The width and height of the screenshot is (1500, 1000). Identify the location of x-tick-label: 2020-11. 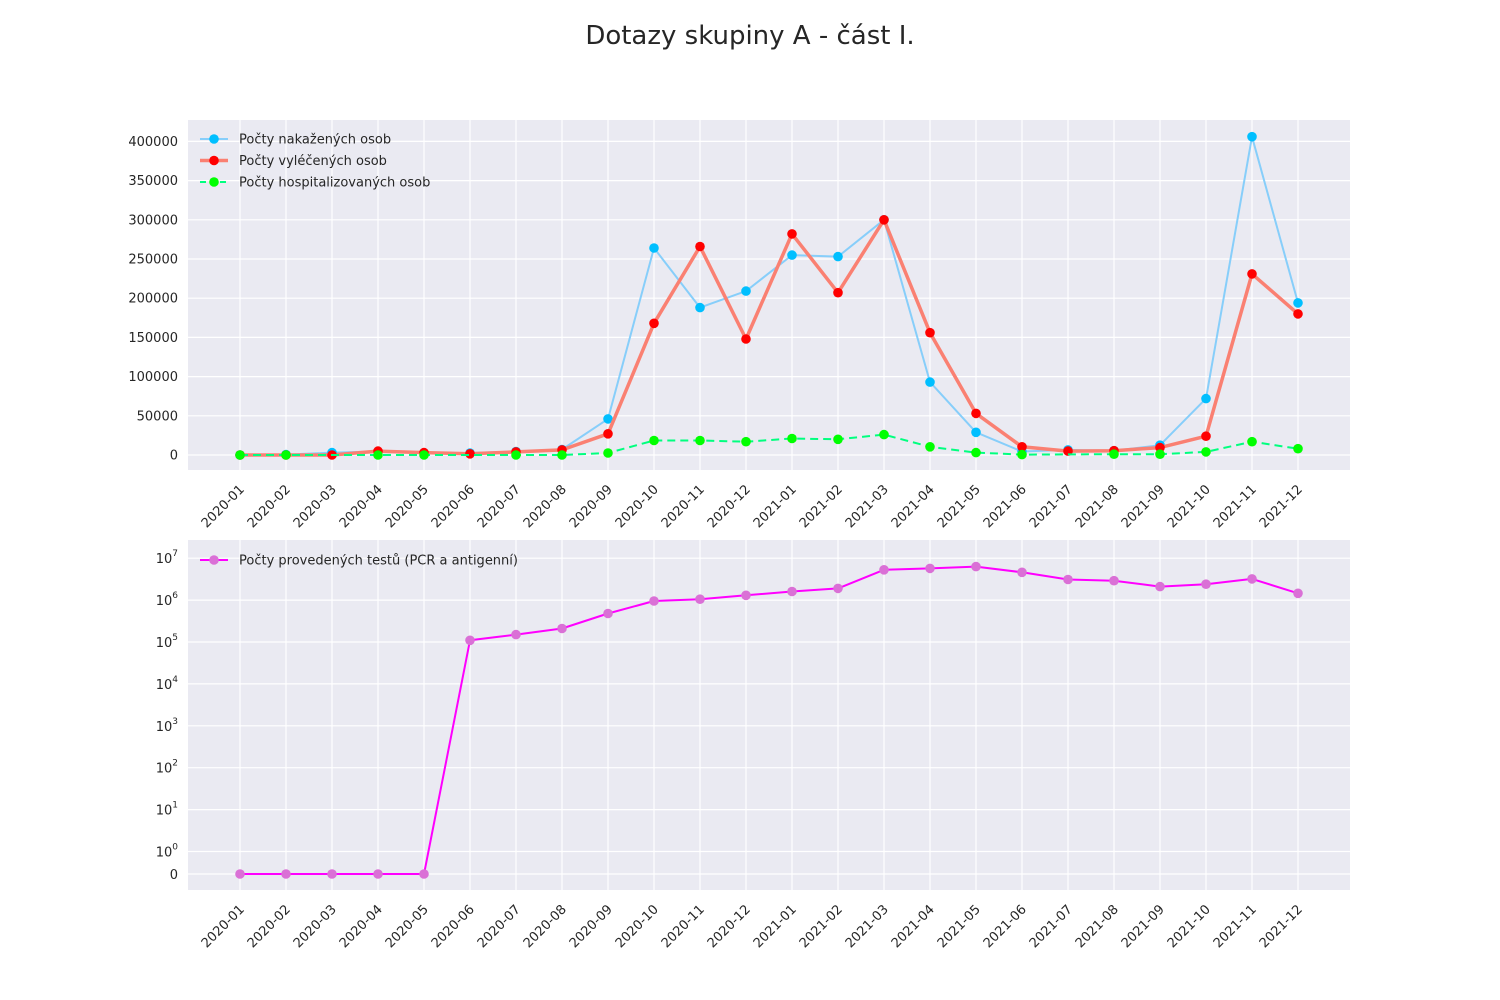
(683, 926).